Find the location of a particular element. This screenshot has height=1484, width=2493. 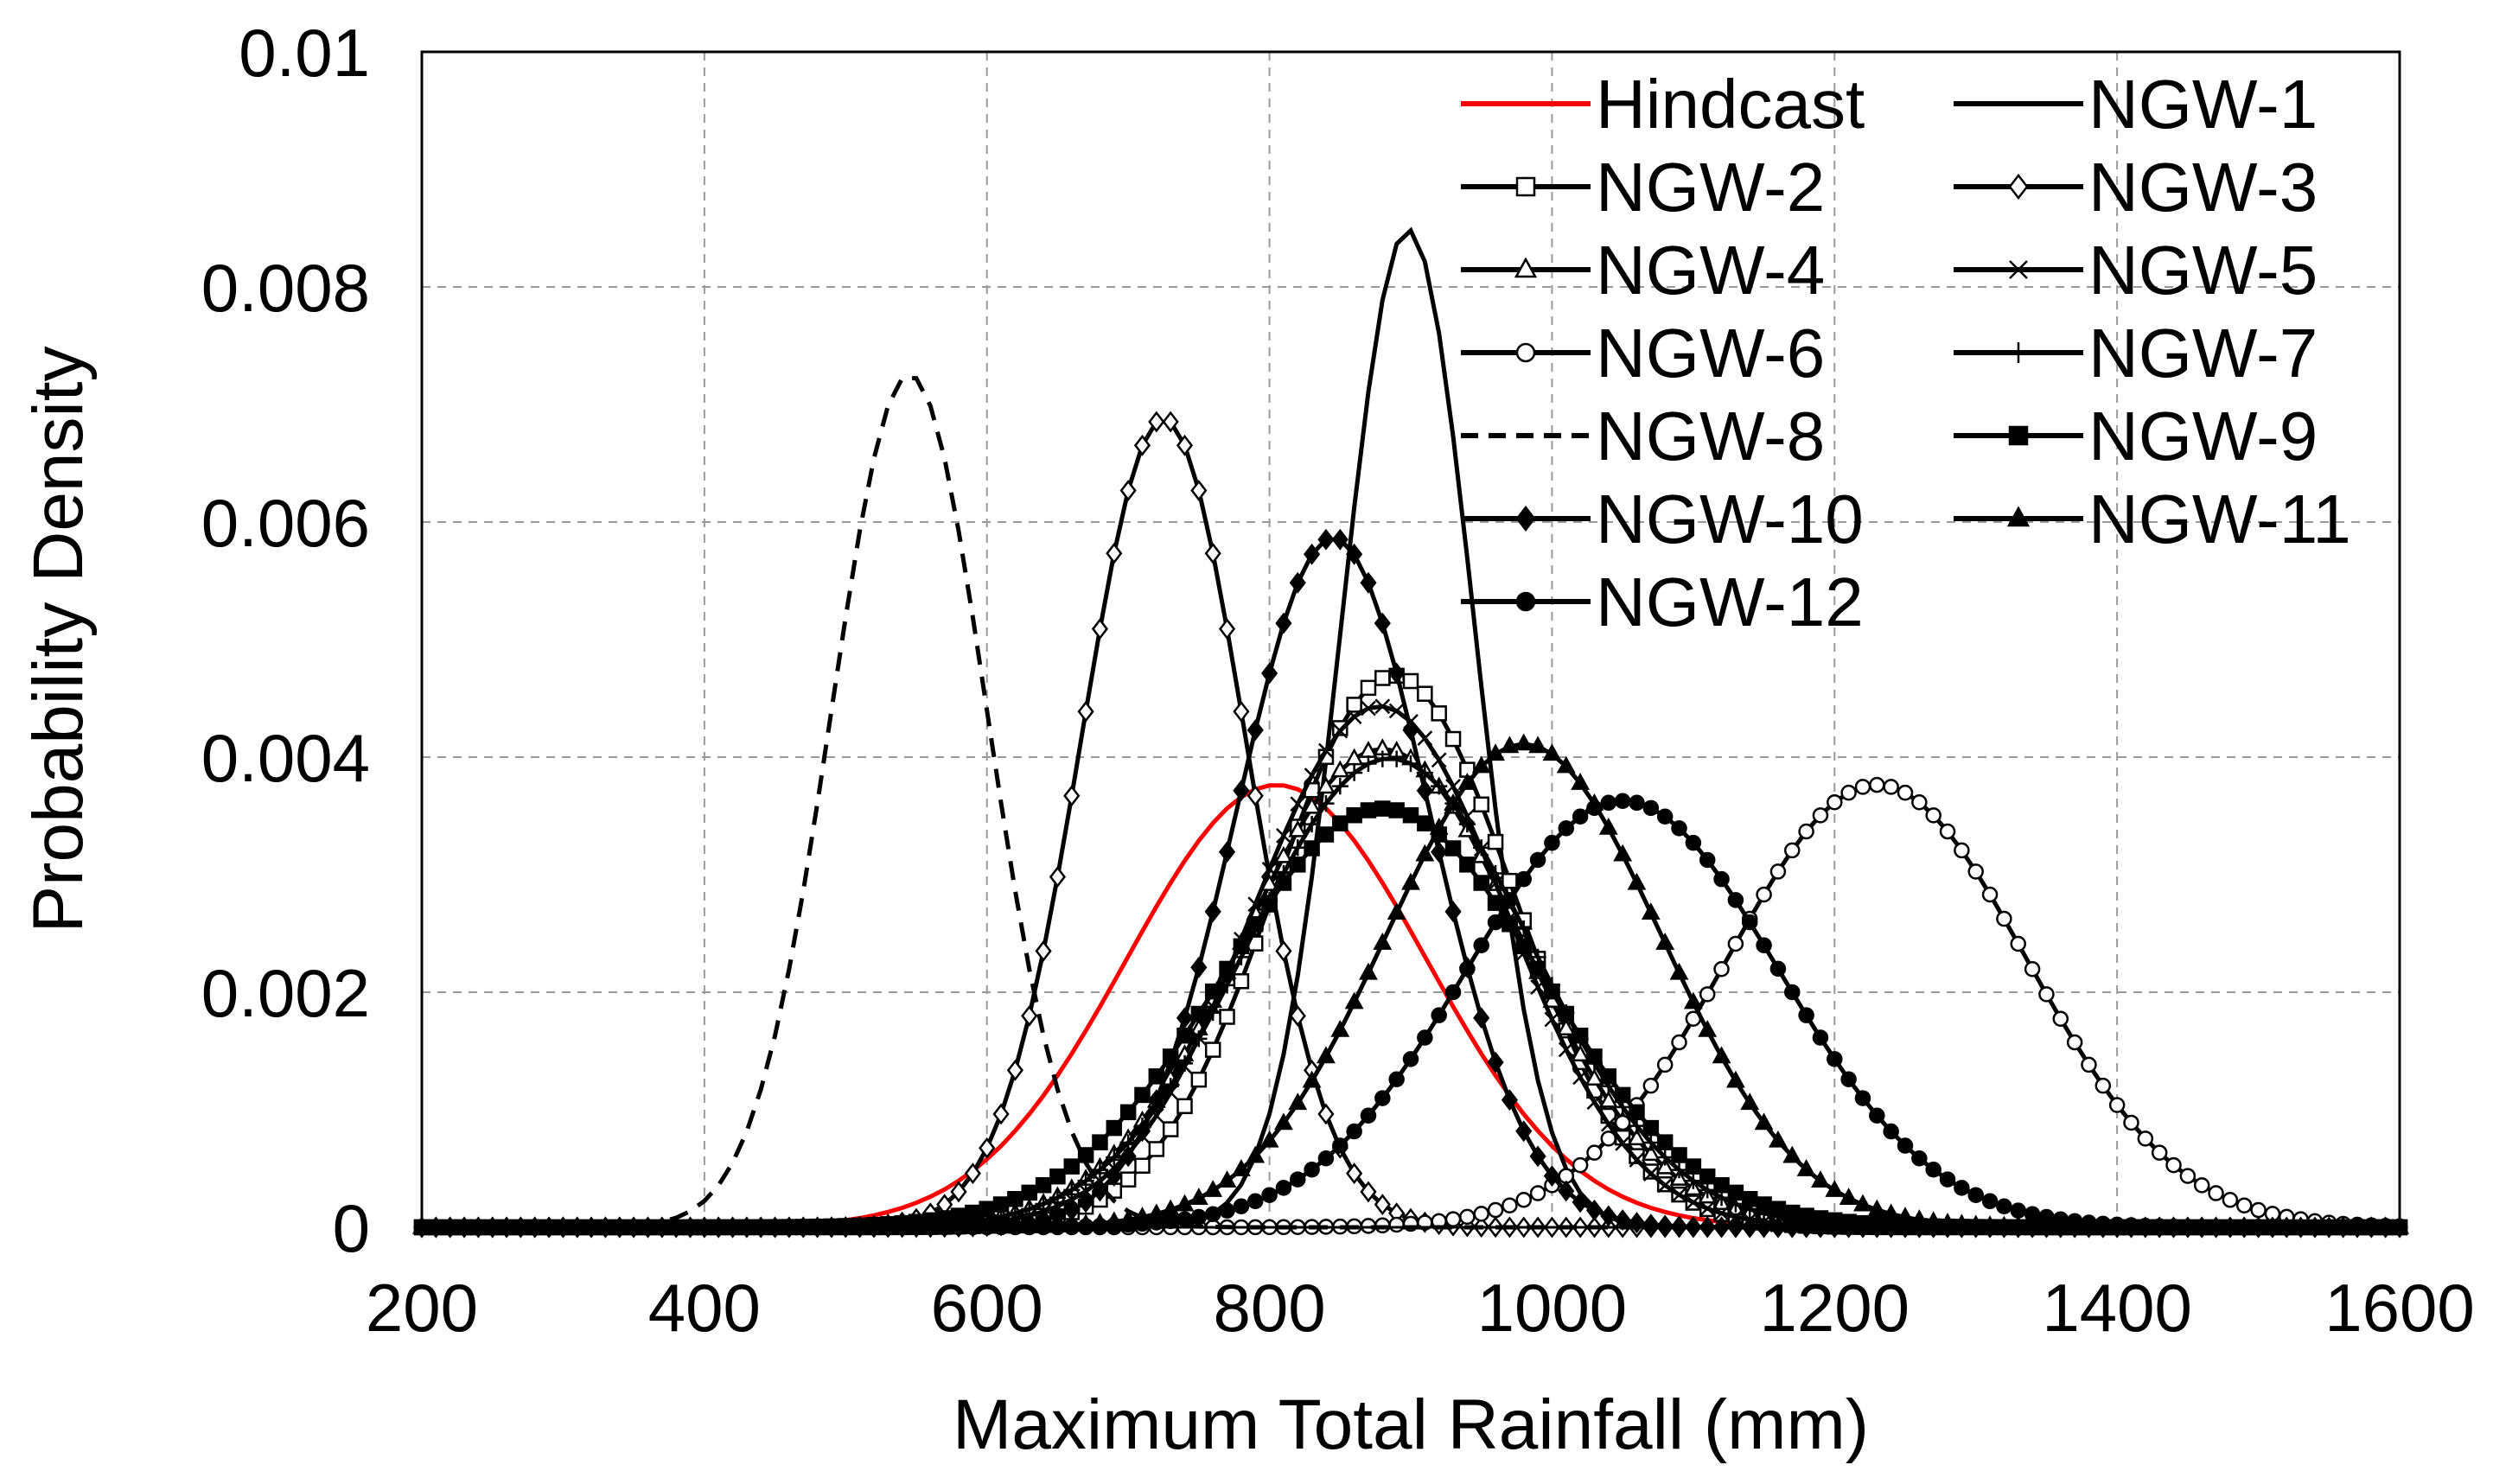

y-tick-label: 0.008 is located at coordinates (285, 288).